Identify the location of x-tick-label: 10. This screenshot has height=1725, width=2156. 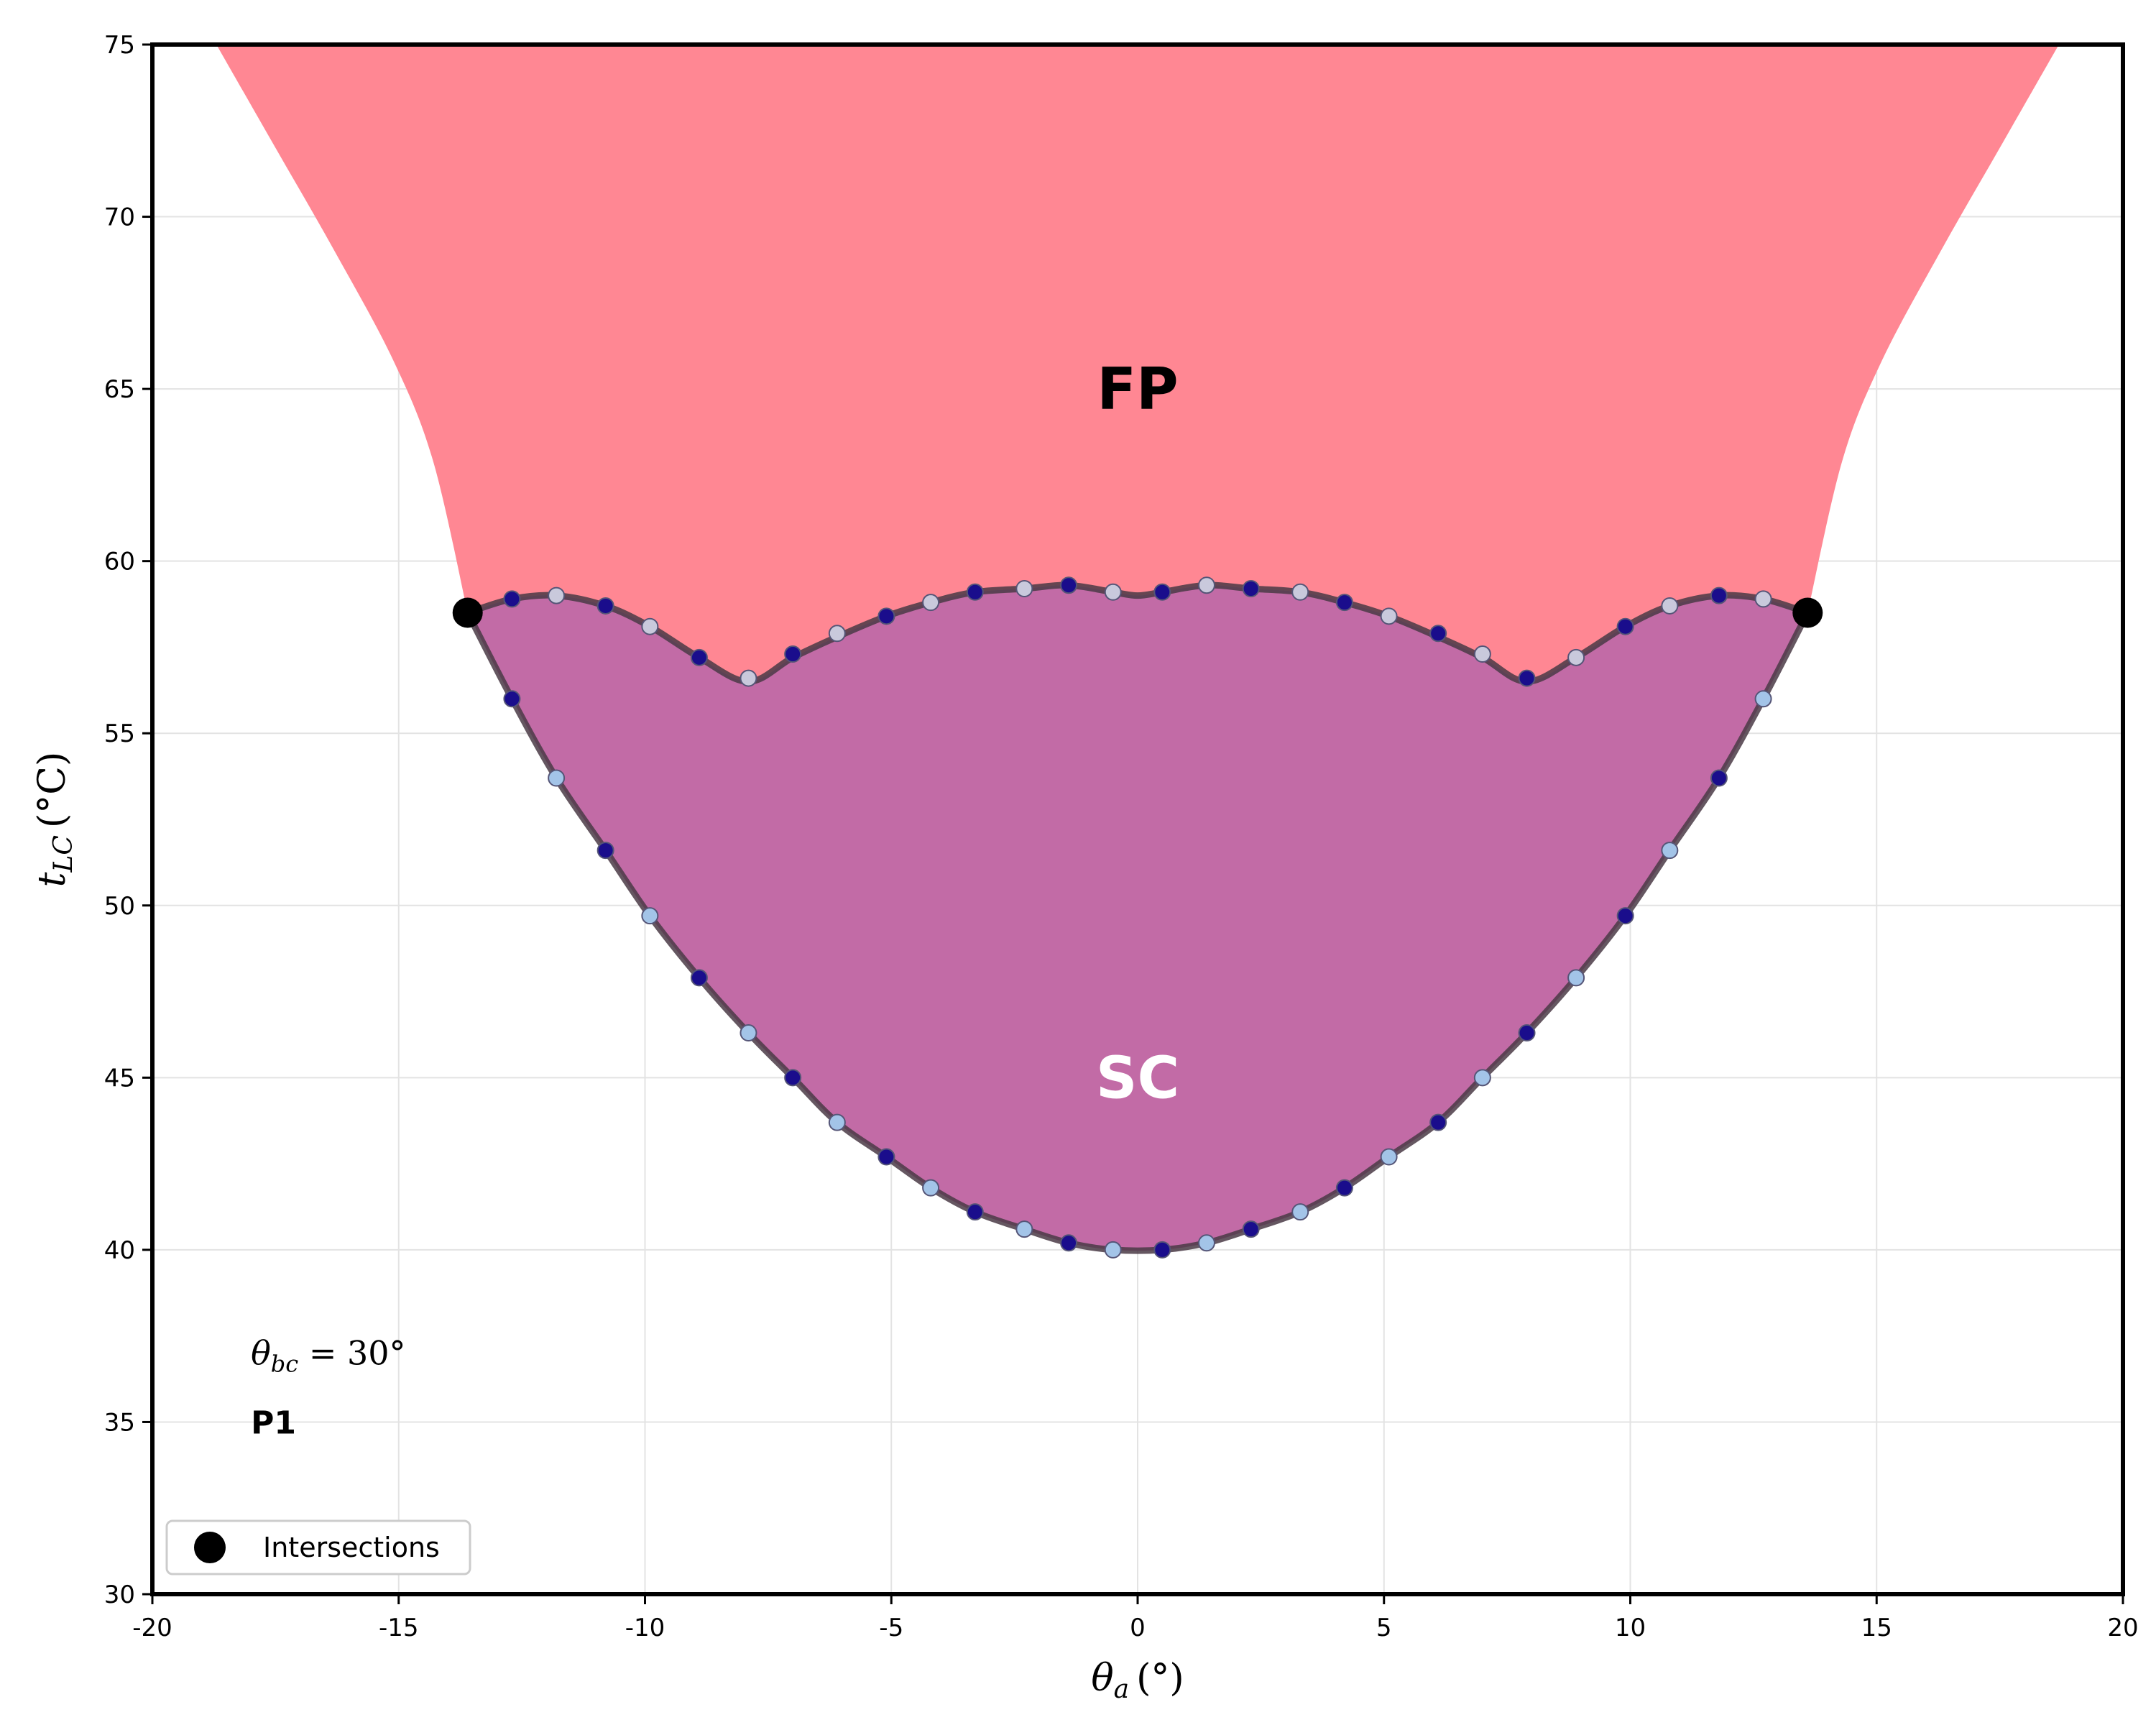
(1631, 1628).